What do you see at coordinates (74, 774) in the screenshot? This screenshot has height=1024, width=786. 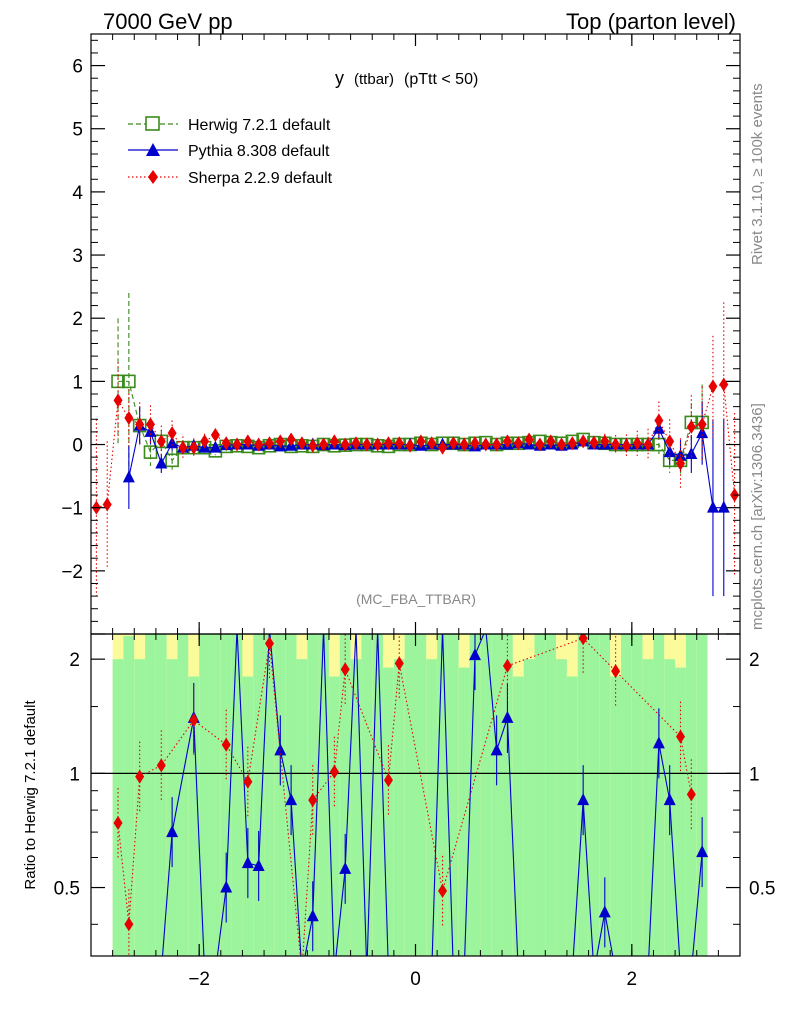 I see `ratio-y-tick-label: 1` at bounding box center [74, 774].